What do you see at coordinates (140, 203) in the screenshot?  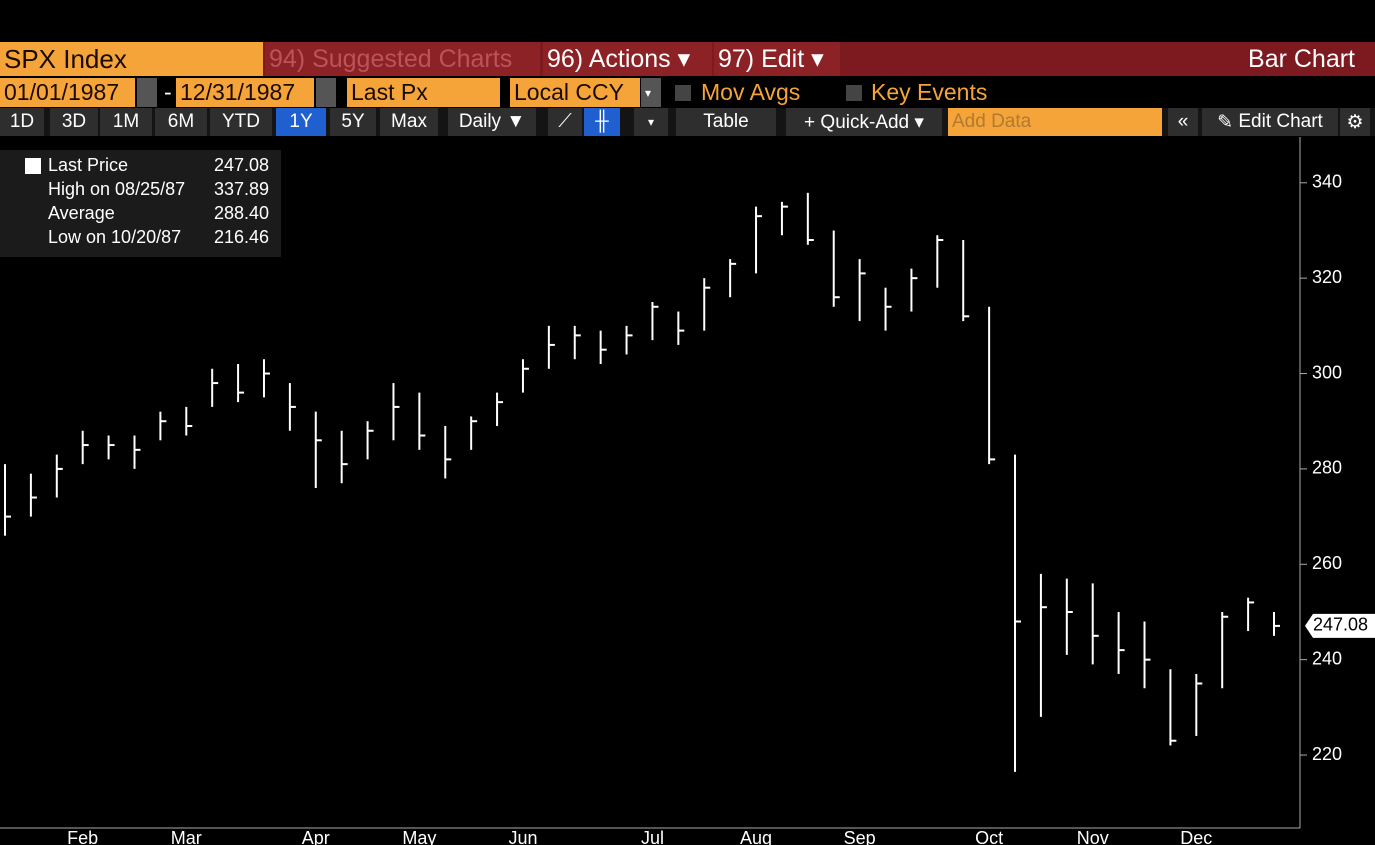 I see `legend-box` at bounding box center [140, 203].